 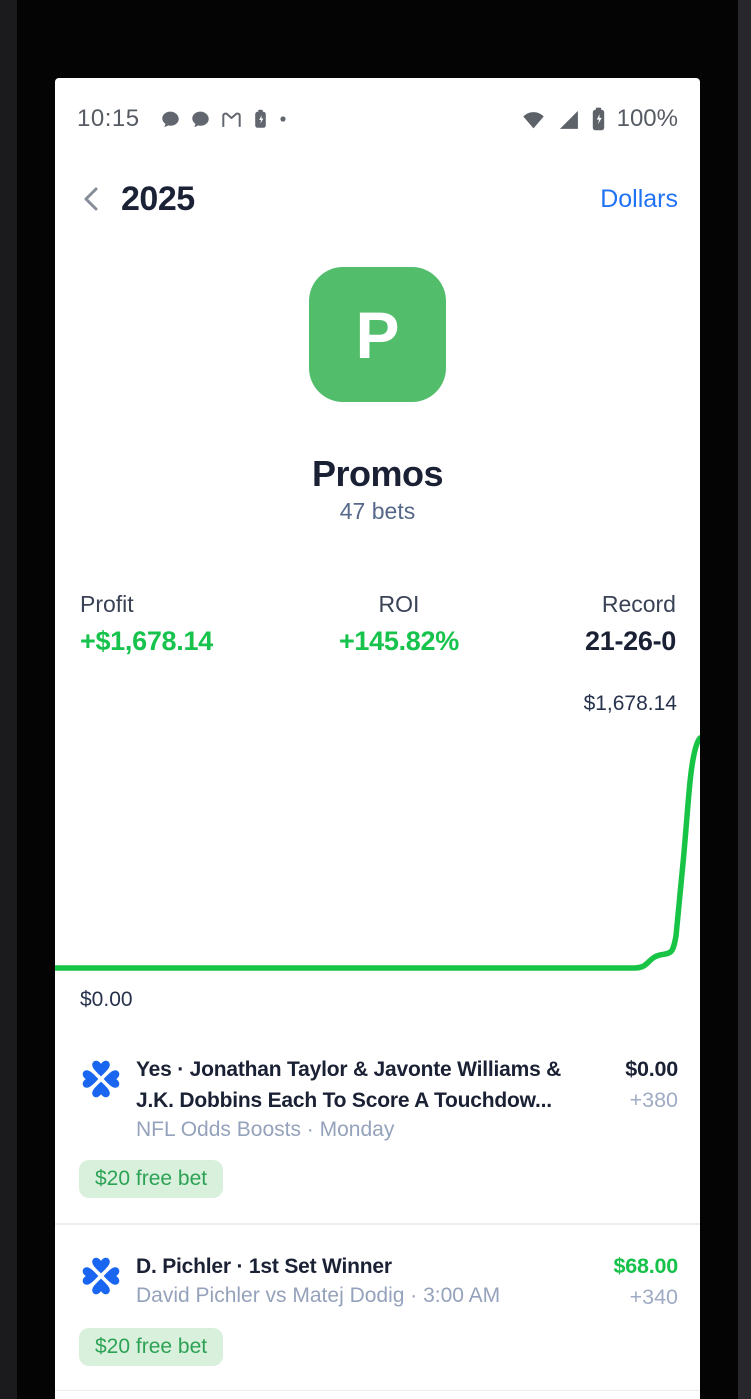 What do you see at coordinates (146, 624) in the screenshot?
I see `stat-profit: Profit +$1,678.14` at bounding box center [146, 624].